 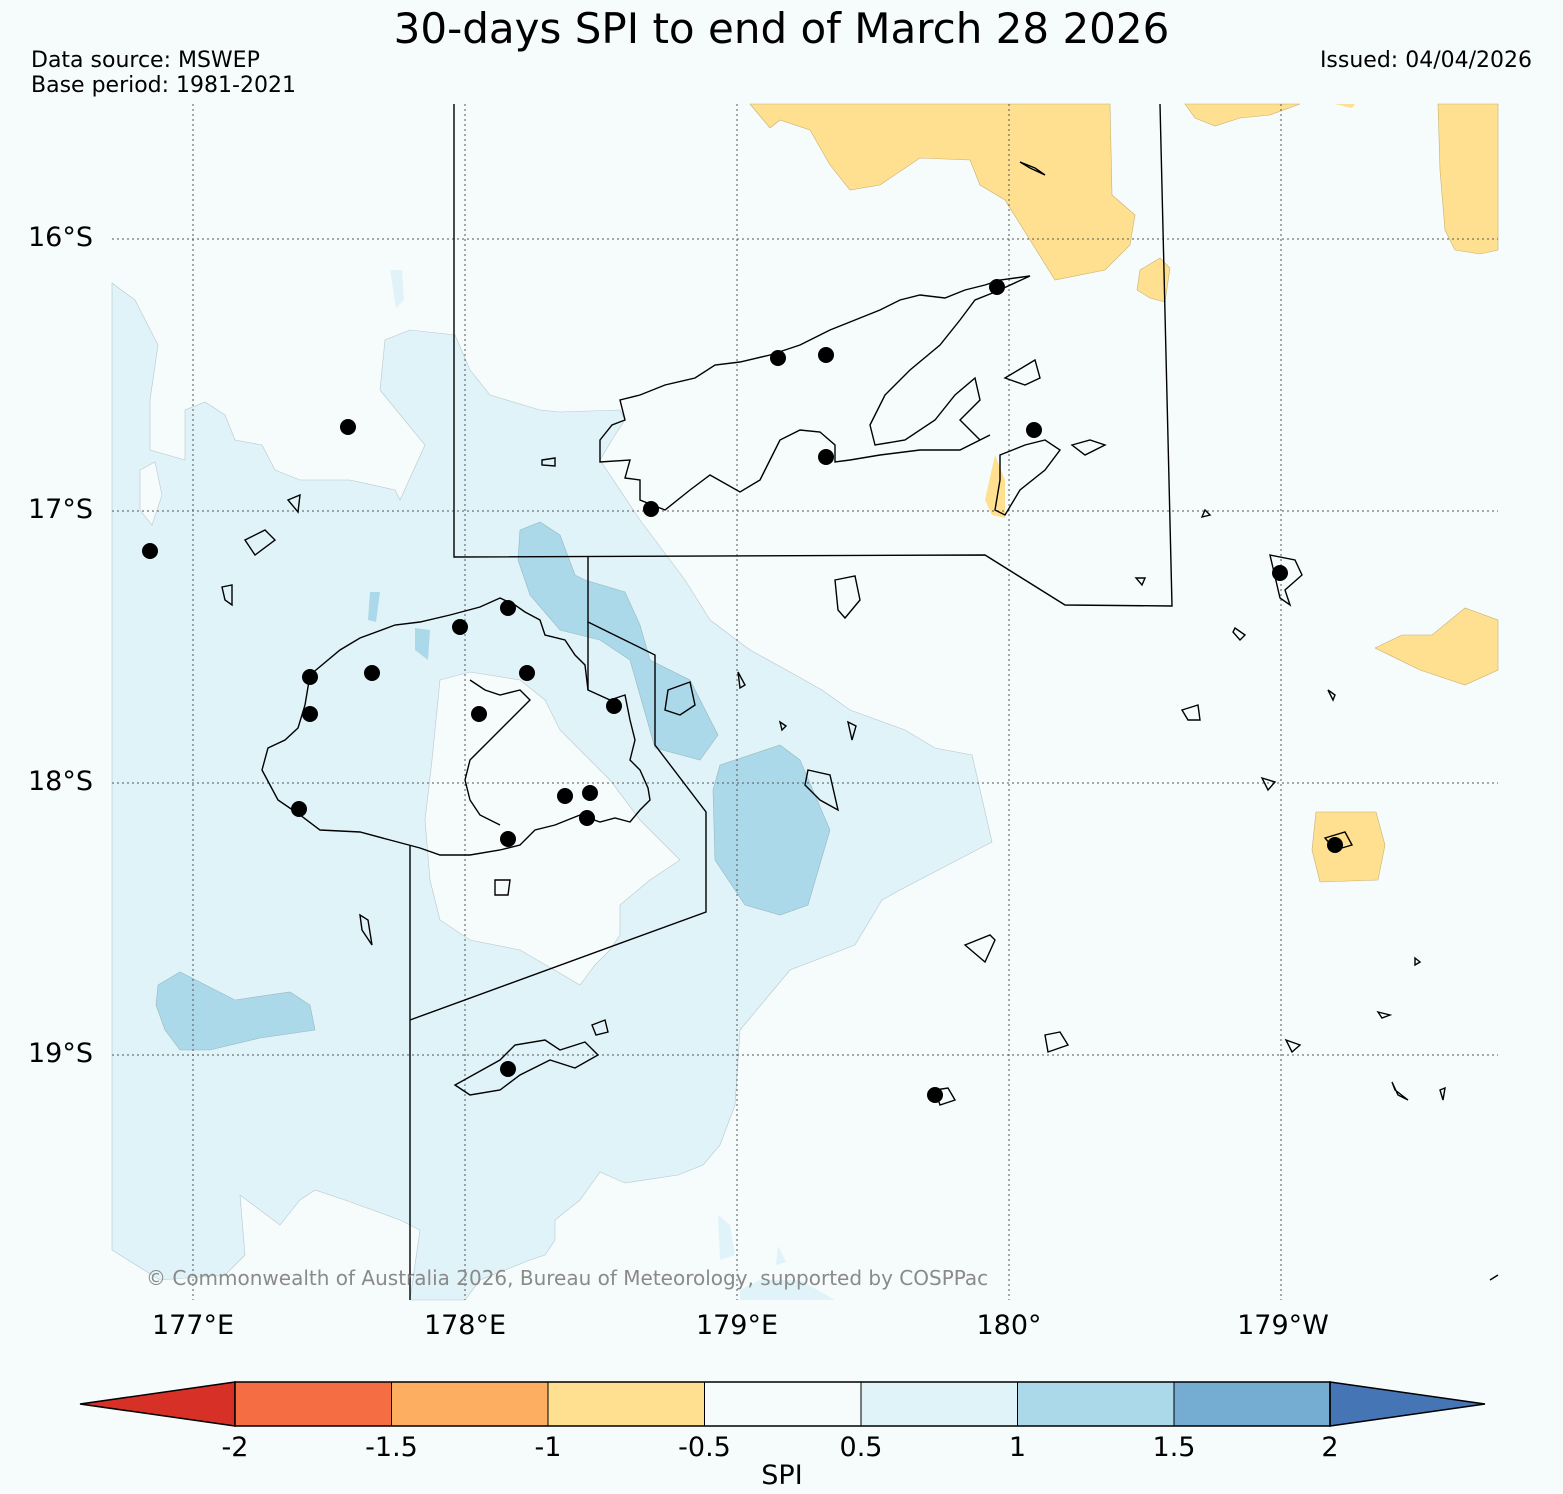 I want to click on lat-label-17s: 17°S, so click(x=60, y=509).